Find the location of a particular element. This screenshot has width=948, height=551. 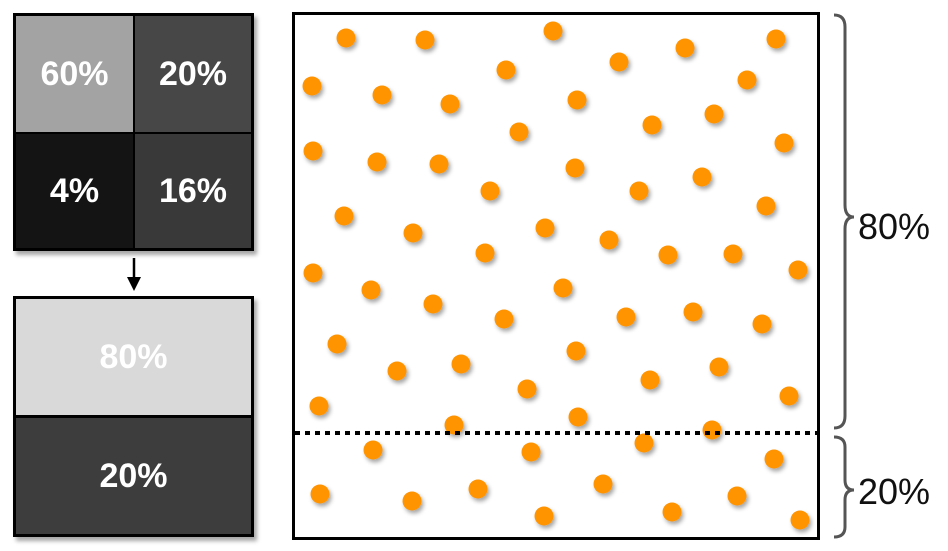

upper-share-label: 80% is located at coordinates (894, 226).